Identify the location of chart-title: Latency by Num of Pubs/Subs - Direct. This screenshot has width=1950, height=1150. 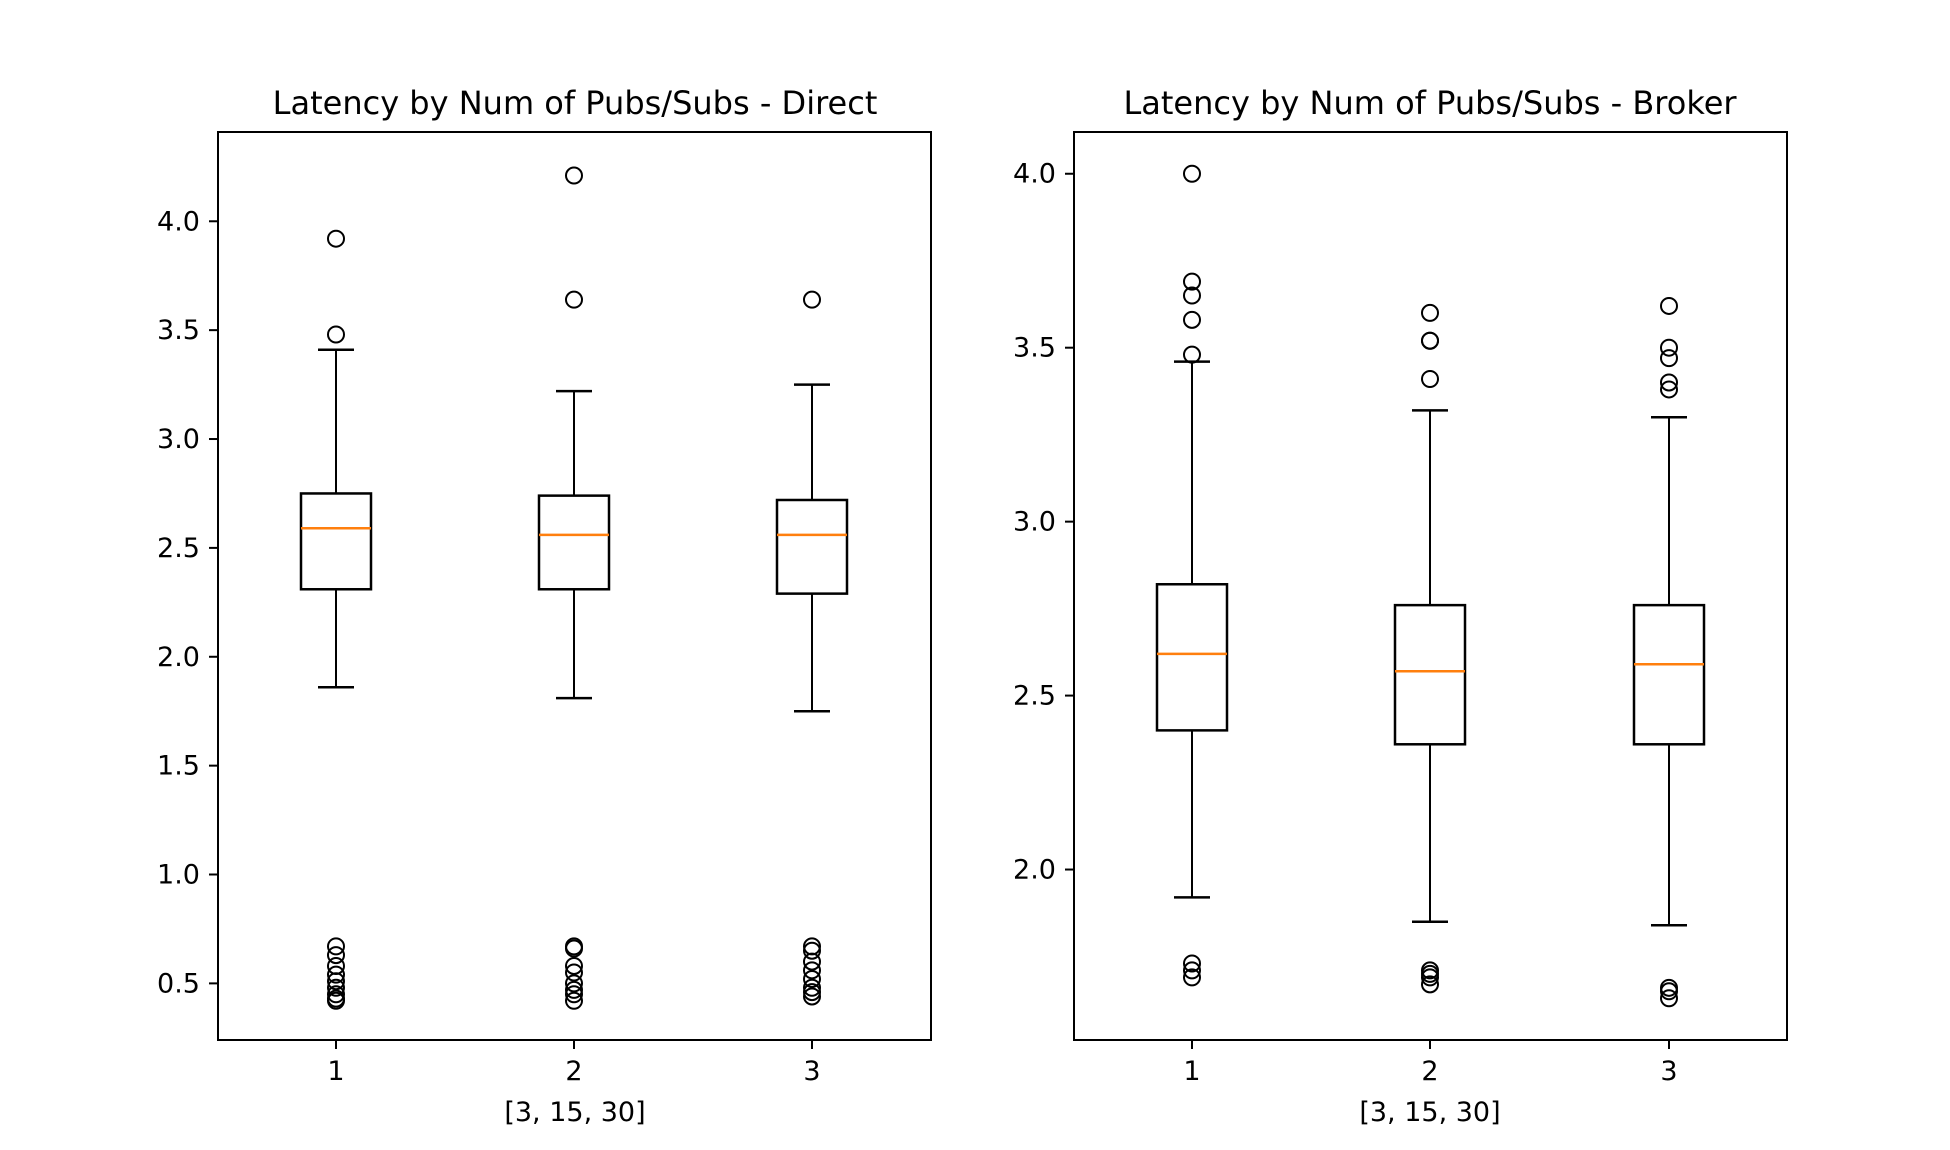
(575, 103).